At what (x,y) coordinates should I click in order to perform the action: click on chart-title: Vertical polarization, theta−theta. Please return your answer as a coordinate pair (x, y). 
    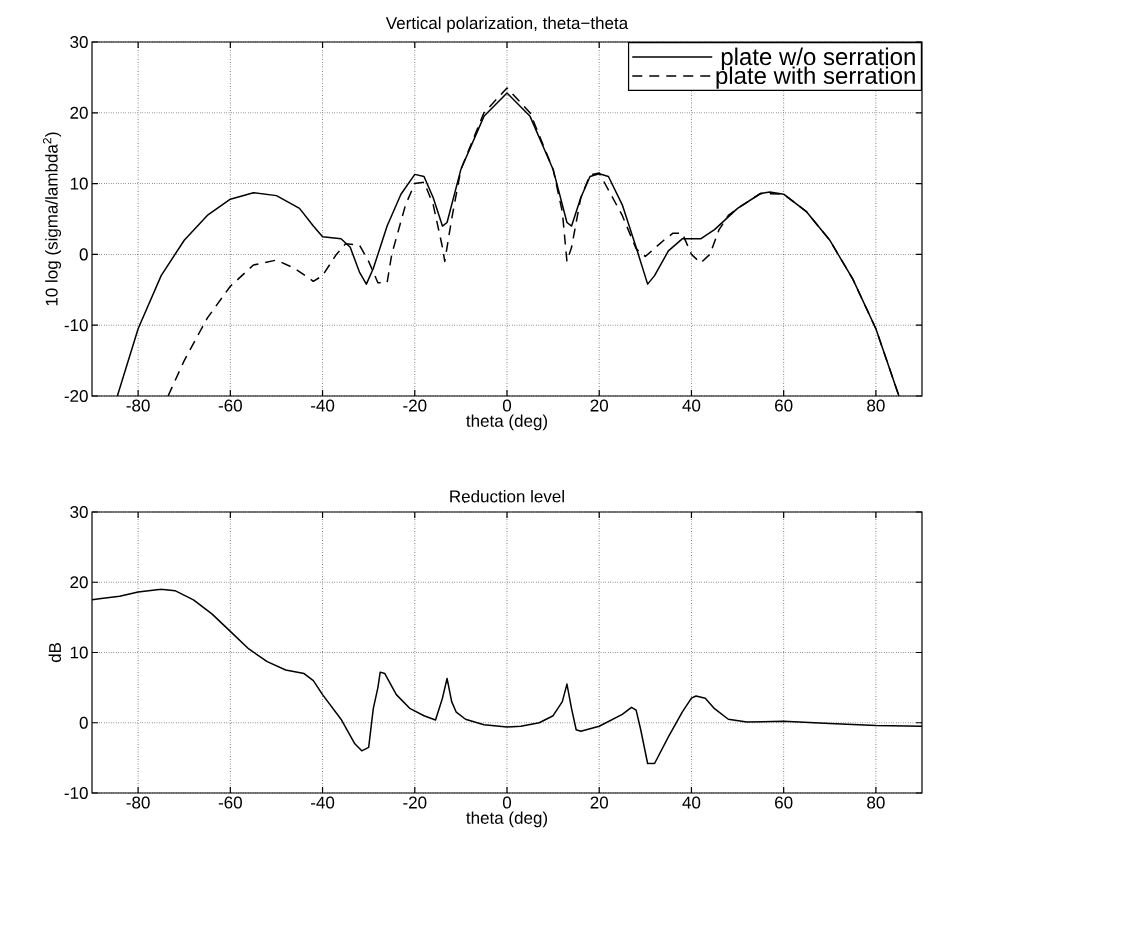
    Looking at the image, I should click on (507, 24).